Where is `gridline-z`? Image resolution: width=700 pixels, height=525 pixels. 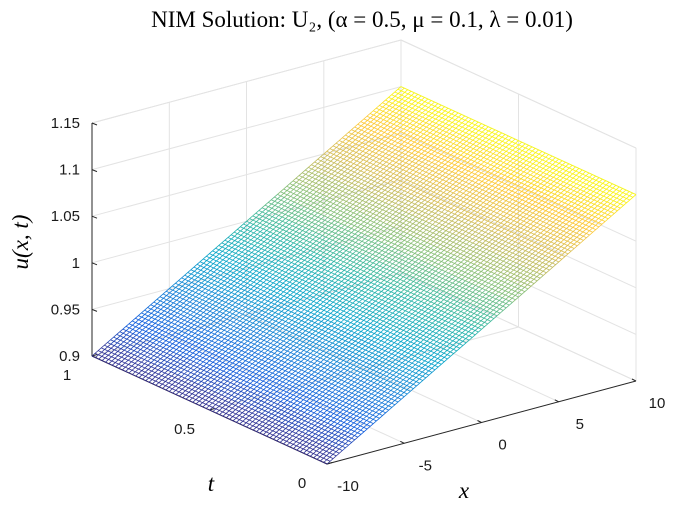 gridline-z is located at coordinates (246, 128).